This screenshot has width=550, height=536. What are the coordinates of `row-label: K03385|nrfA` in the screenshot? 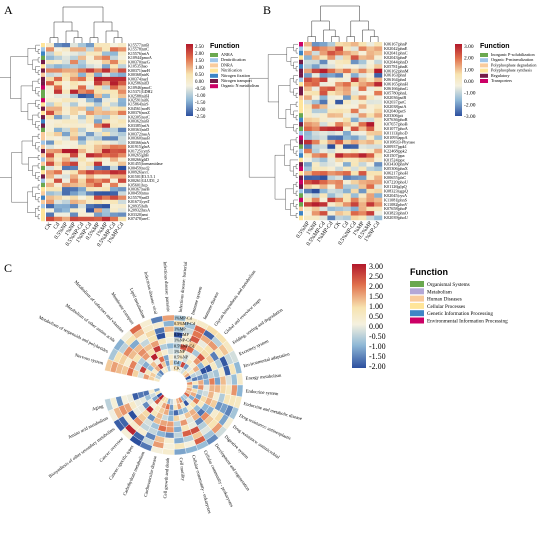 It's located at (138, 125).